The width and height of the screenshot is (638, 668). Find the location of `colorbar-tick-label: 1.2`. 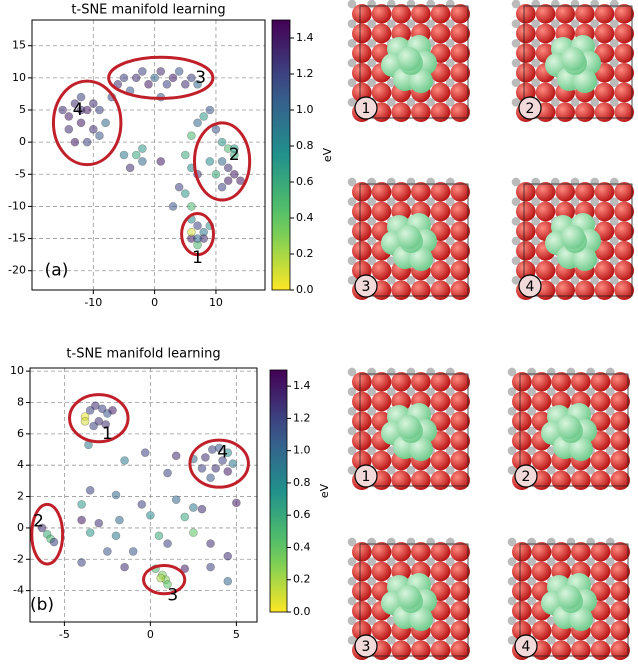

colorbar-tick-label: 1.2 is located at coordinates (302, 417).